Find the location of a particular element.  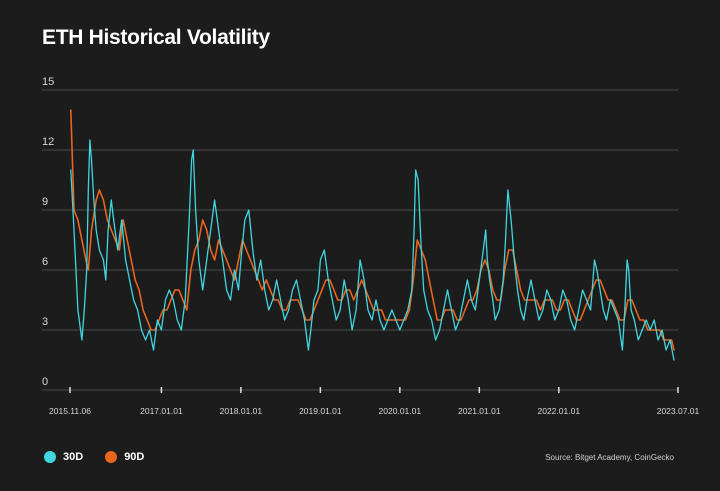

legend-item-90d: 90D is located at coordinates (124, 457).